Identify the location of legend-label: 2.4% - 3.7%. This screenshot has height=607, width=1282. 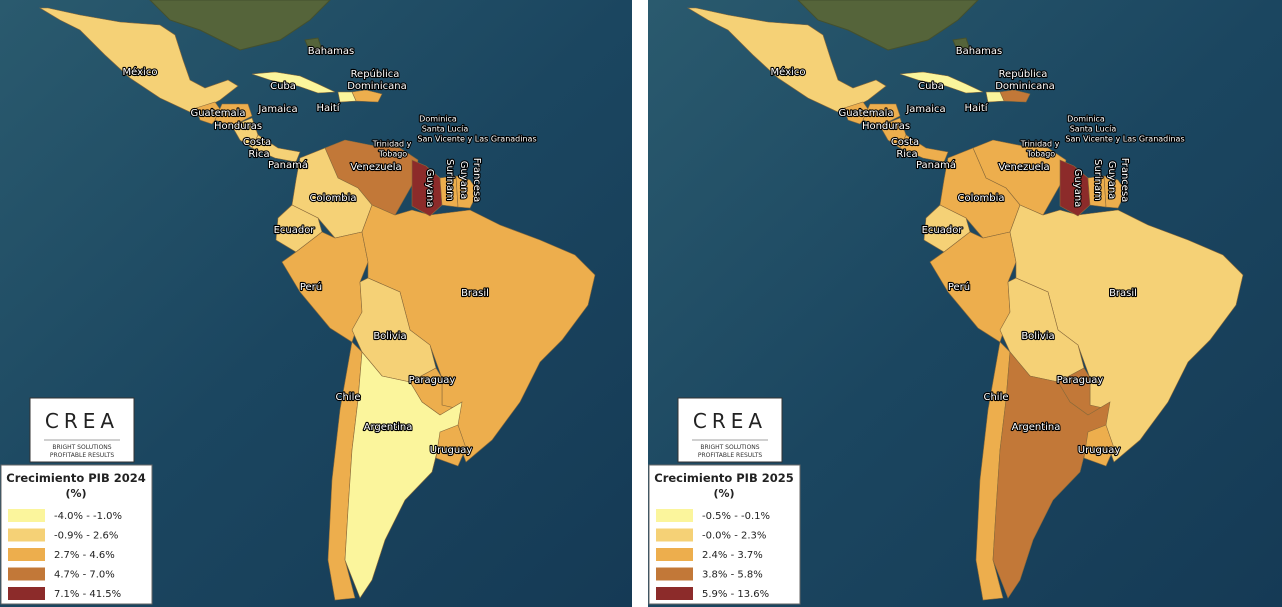
(732, 555).